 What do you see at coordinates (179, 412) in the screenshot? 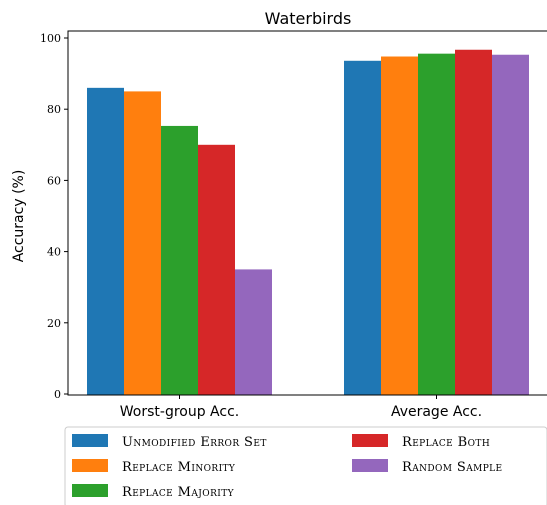
I see `x-tick-label: Worst-group Acc.` at bounding box center [179, 412].